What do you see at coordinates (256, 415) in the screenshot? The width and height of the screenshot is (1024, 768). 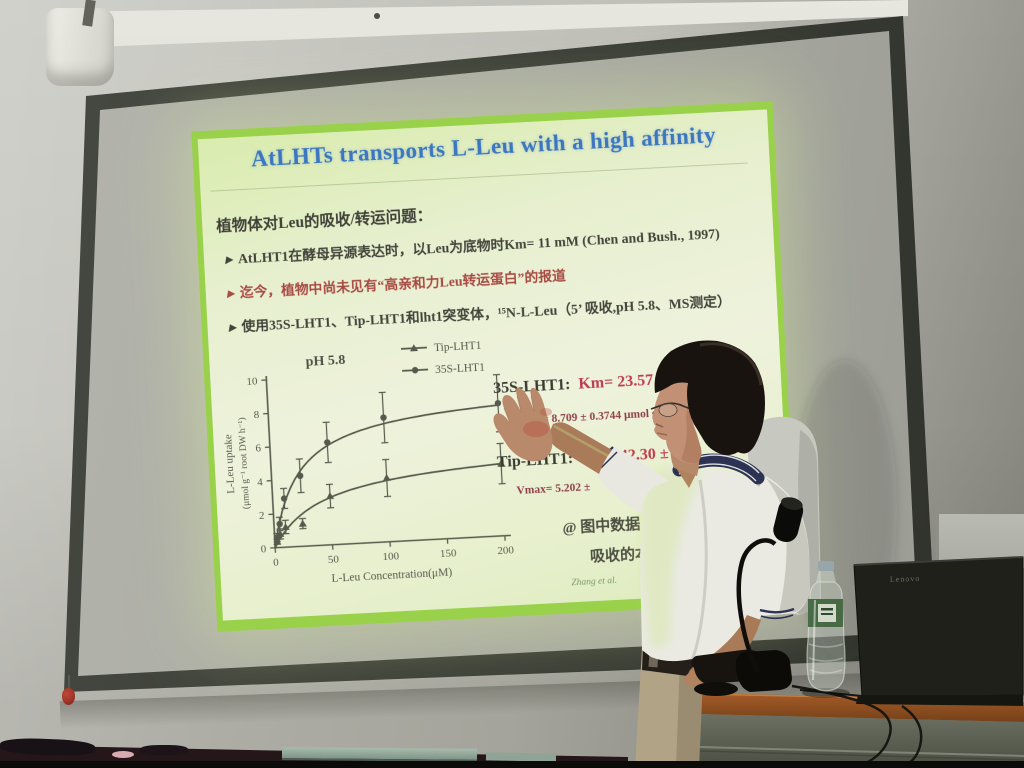 I see `svg-text: 8` at bounding box center [256, 415].